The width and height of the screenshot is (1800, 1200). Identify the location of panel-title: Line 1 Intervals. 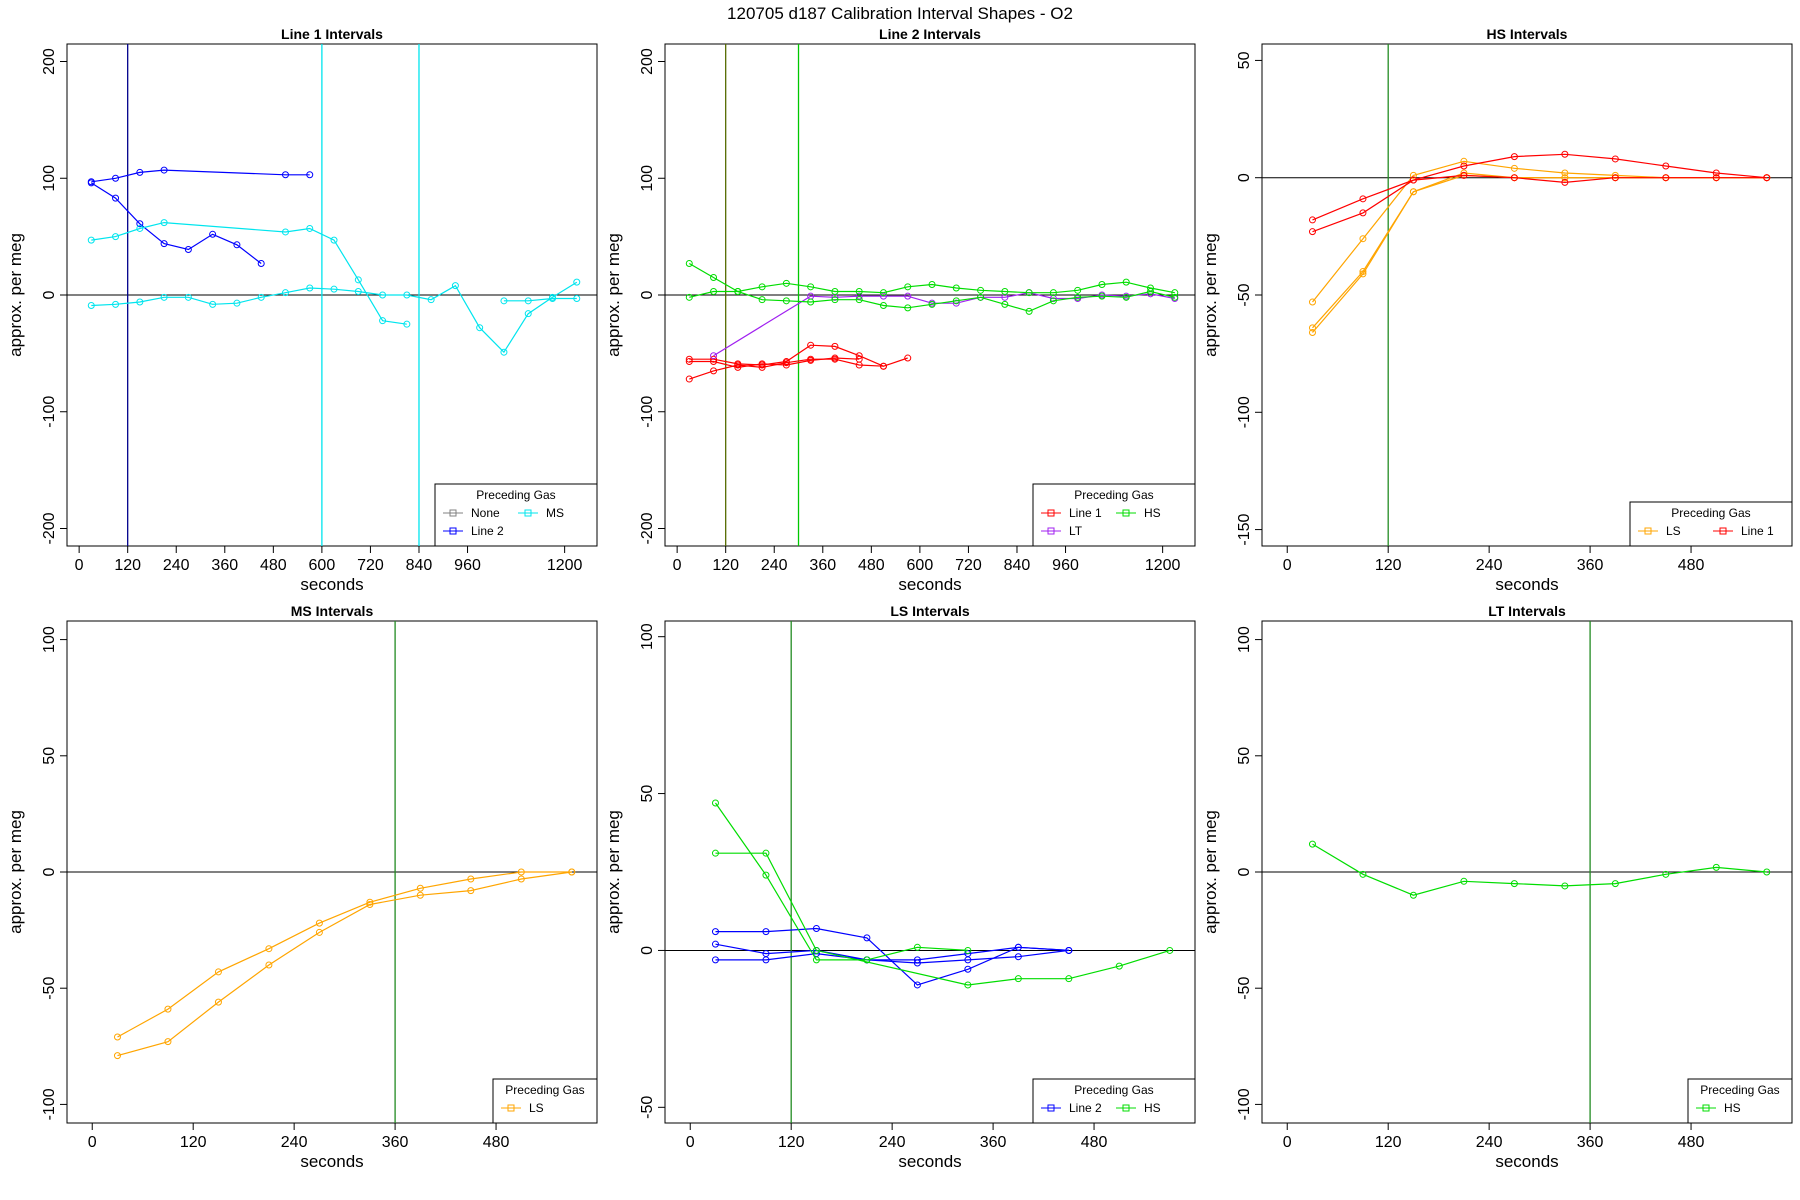
(332, 34).